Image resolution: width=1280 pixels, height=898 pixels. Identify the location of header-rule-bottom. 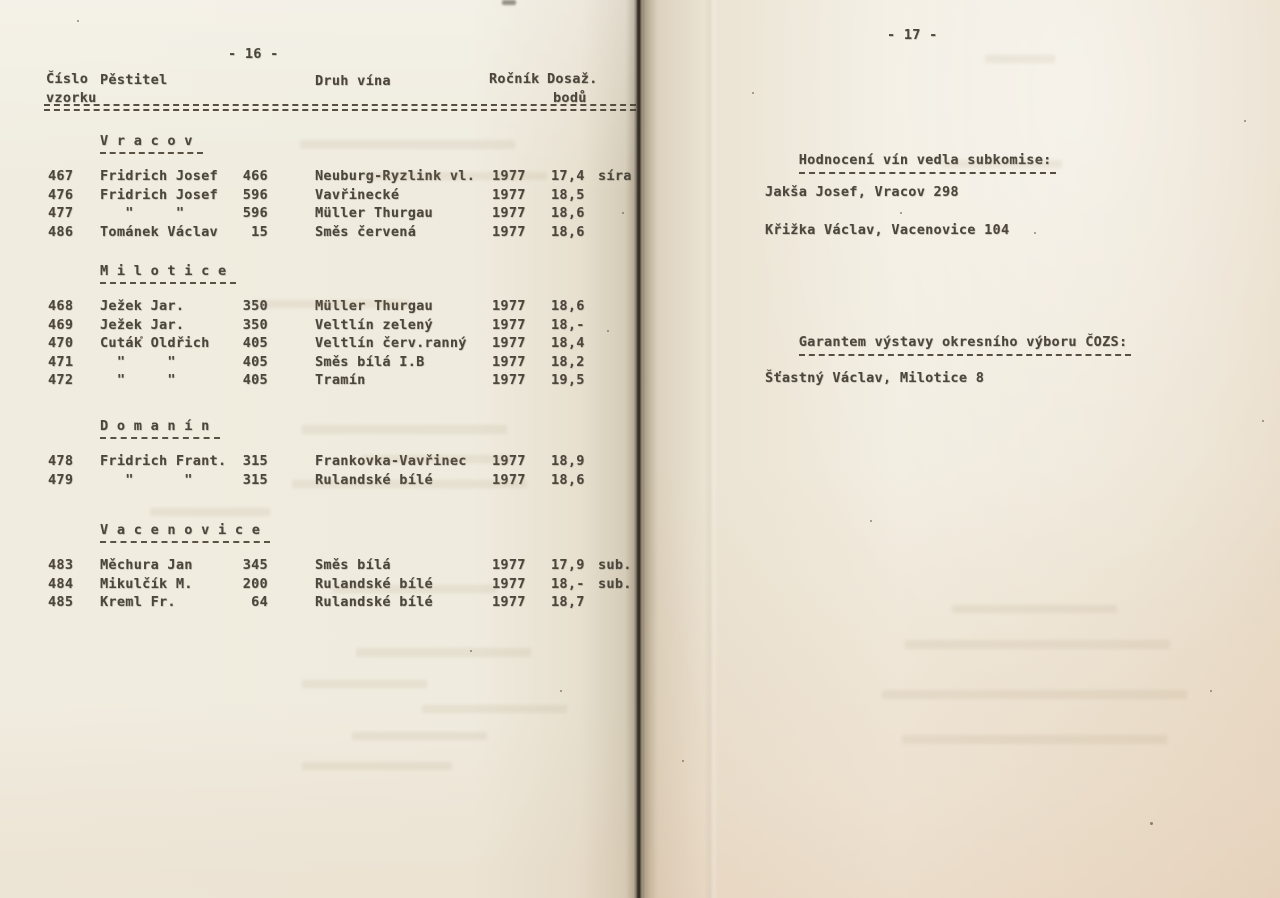
(340, 110).